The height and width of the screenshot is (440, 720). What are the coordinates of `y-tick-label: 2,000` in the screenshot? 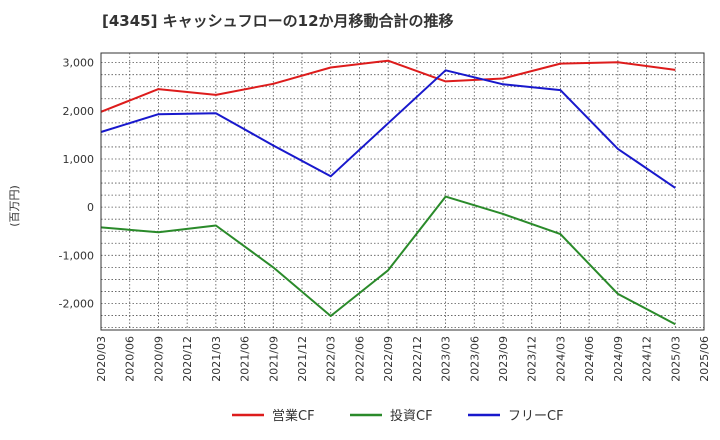 It's located at (79, 111).